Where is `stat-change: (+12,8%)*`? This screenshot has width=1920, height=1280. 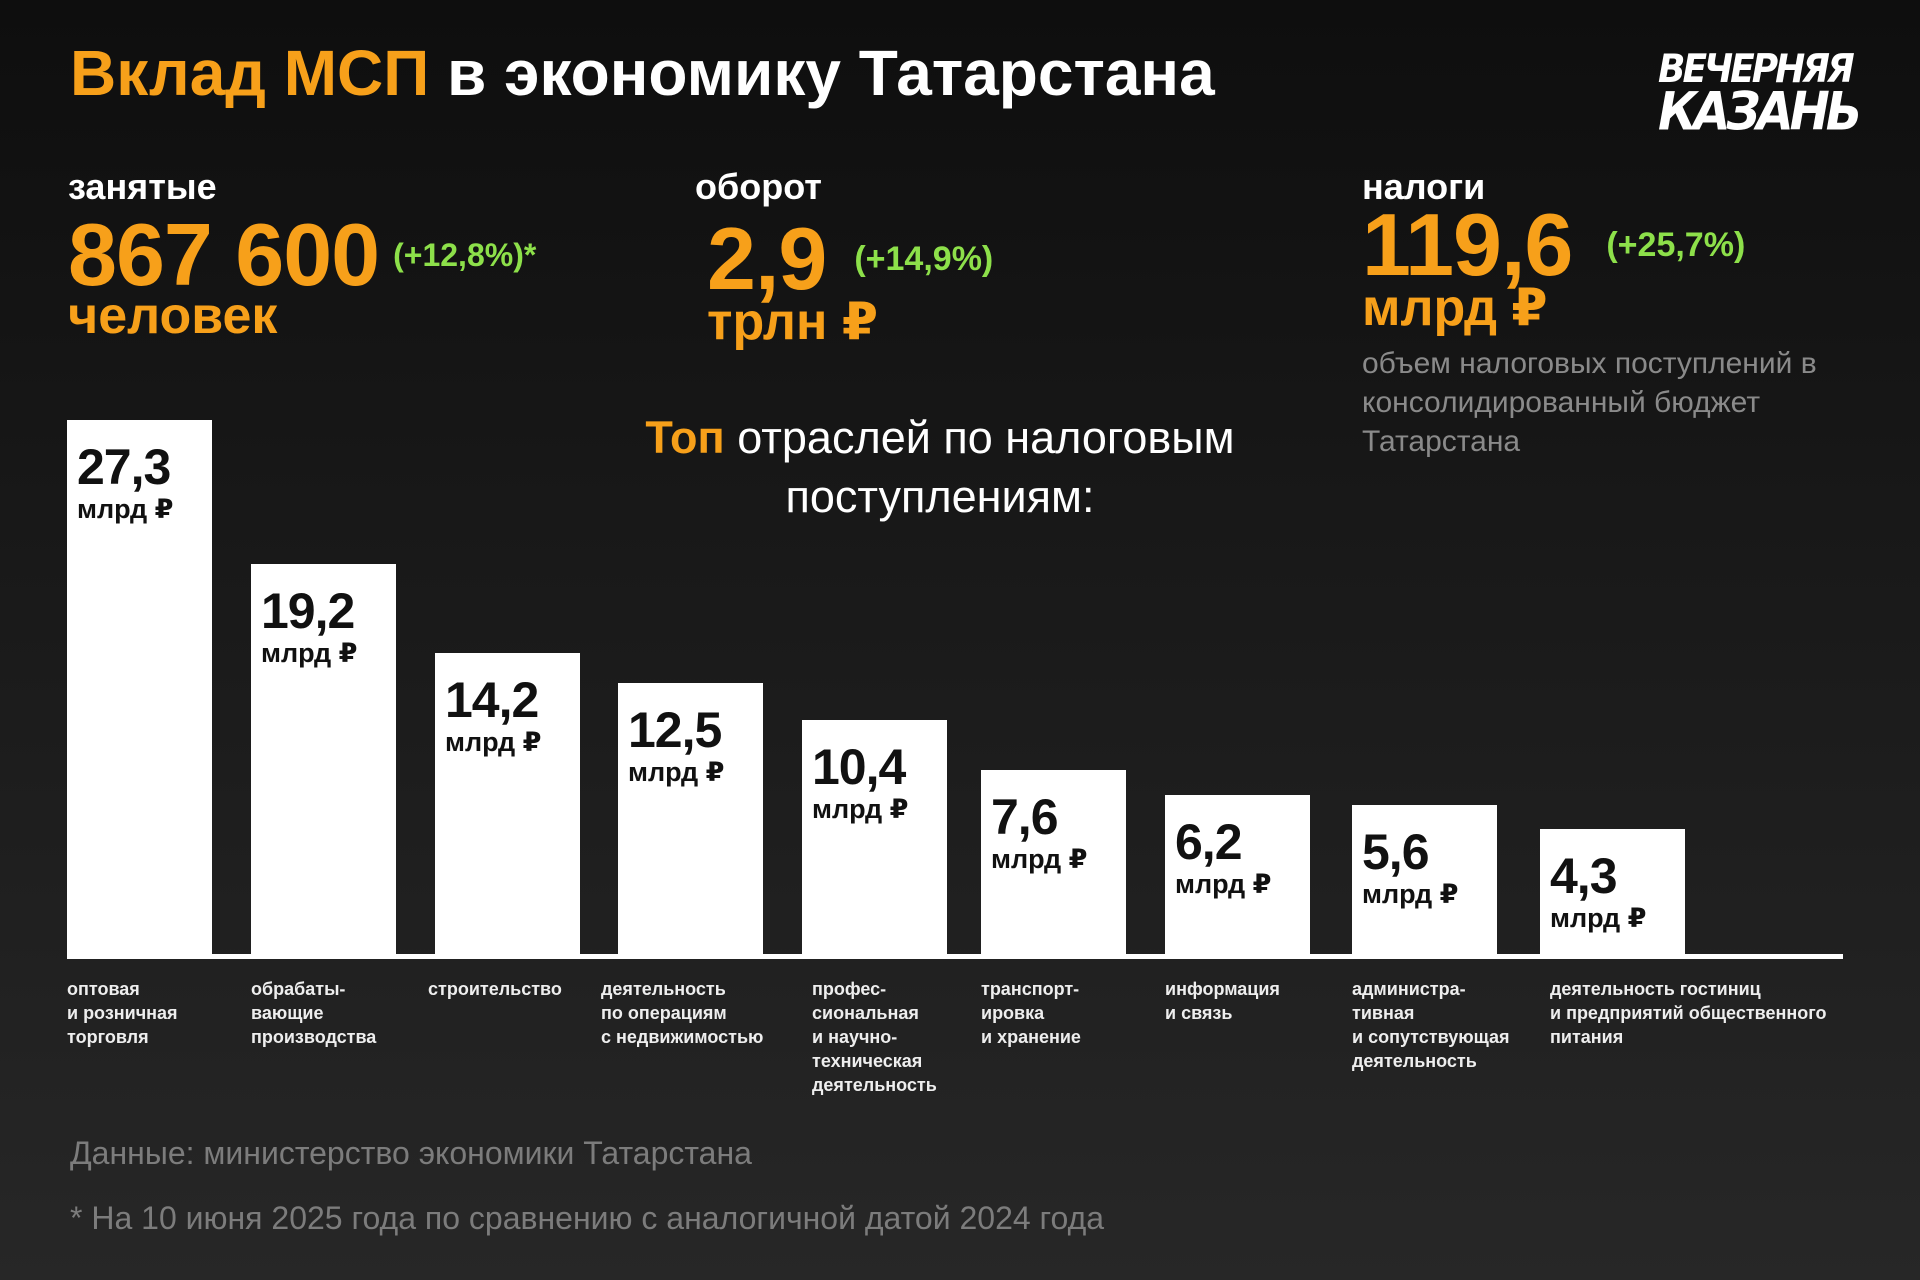 stat-change: (+12,8%)* is located at coordinates (465, 254).